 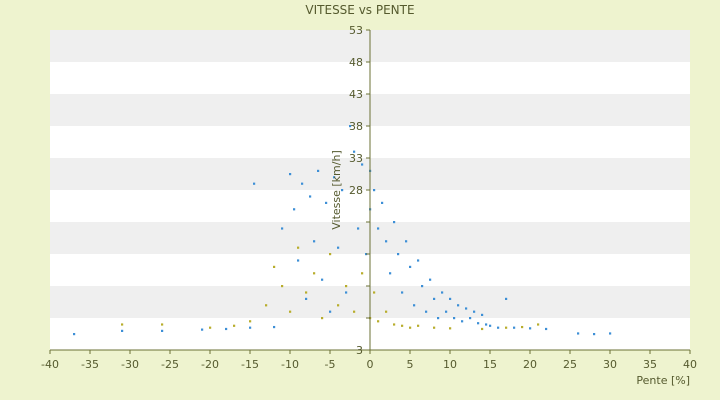 I want to click on y-tick-label: 43, so click(x=356, y=94).